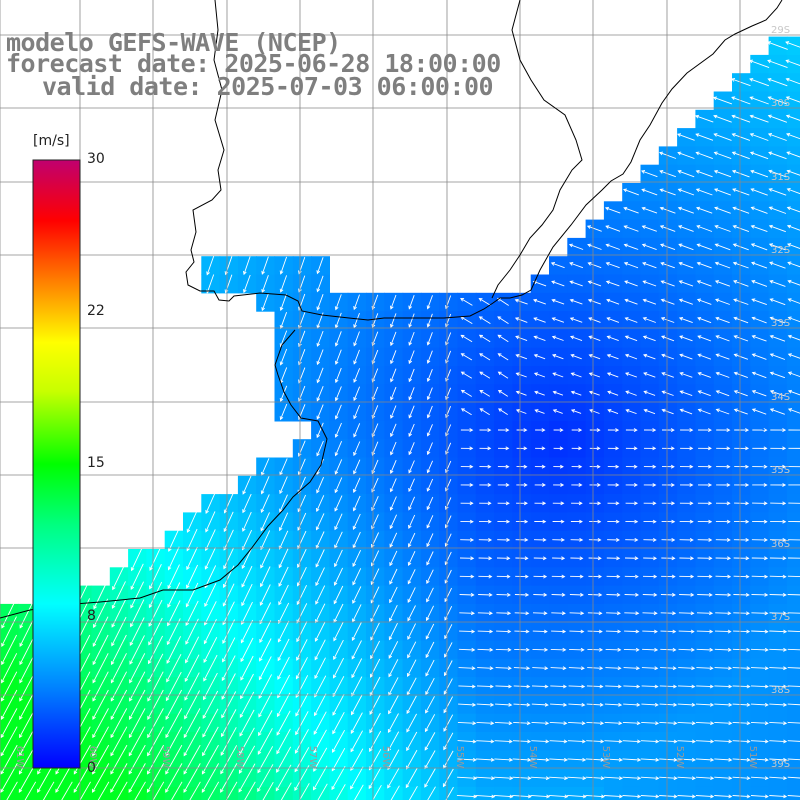 The height and width of the screenshot is (800, 800). Describe the element at coordinates (385, 757) in the screenshot. I see `longitude-label: 56W` at that location.